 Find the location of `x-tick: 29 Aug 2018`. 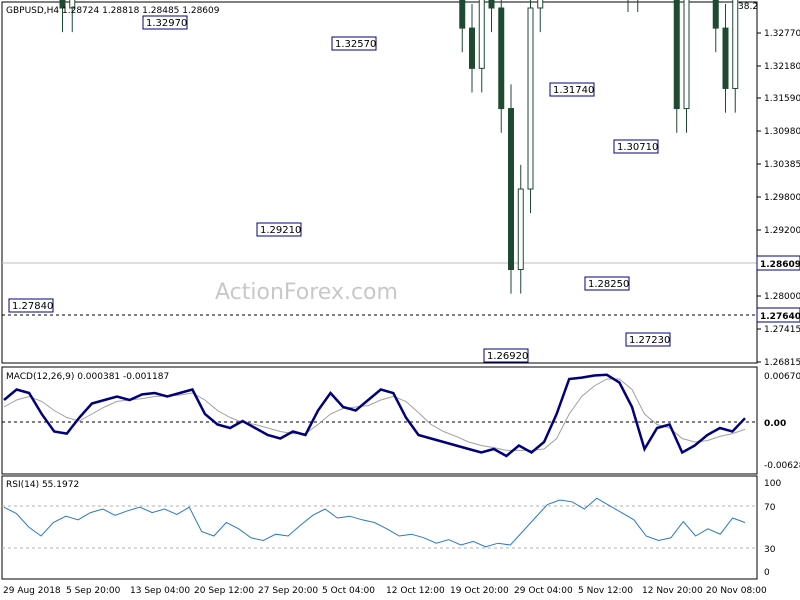

x-tick: 29 Aug 2018 is located at coordinates (32, 591).